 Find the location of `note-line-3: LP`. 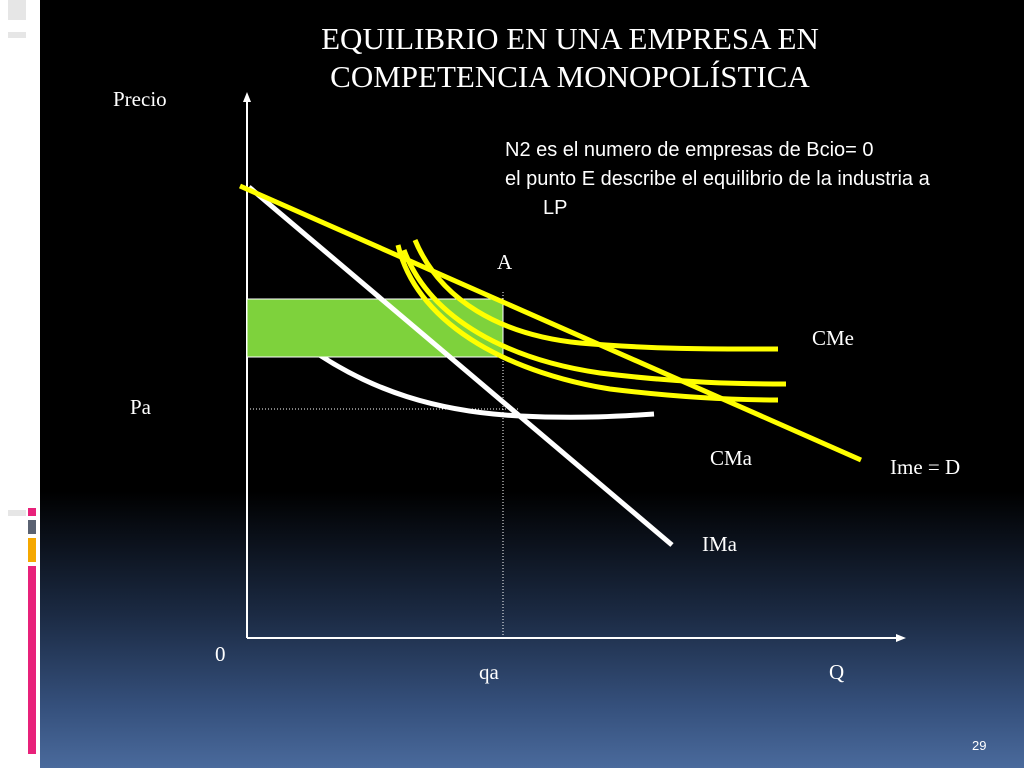

note-line-3: LP is located at coordinates (555, 208).